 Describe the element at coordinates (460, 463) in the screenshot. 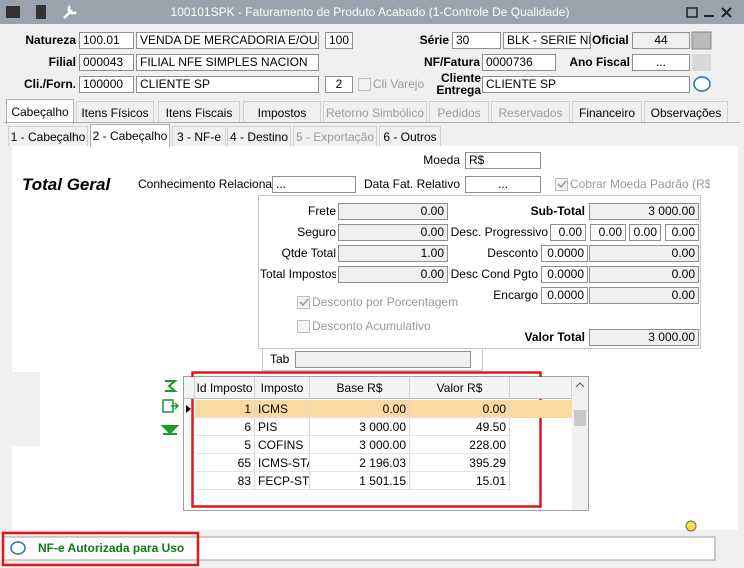

I see `grid-cell: 395.29` at that location.